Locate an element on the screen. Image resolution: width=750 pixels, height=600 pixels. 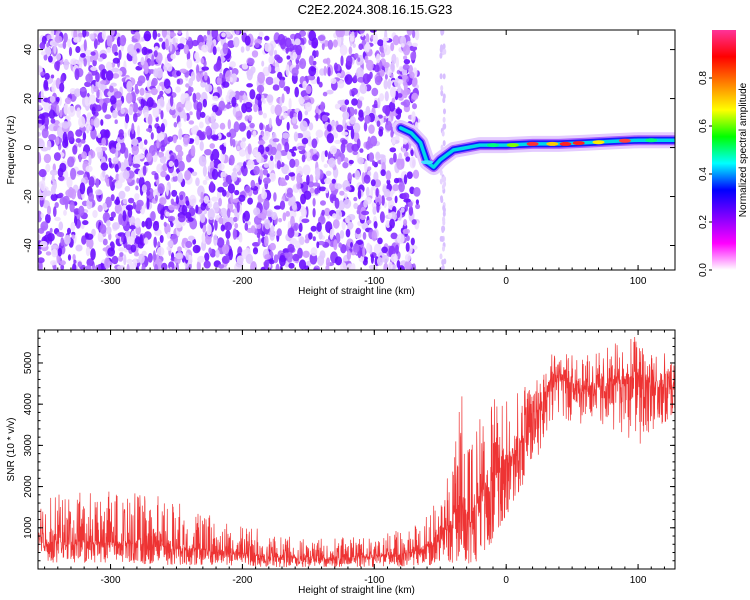
signal-hotspot is located at coordinates (565, 143).